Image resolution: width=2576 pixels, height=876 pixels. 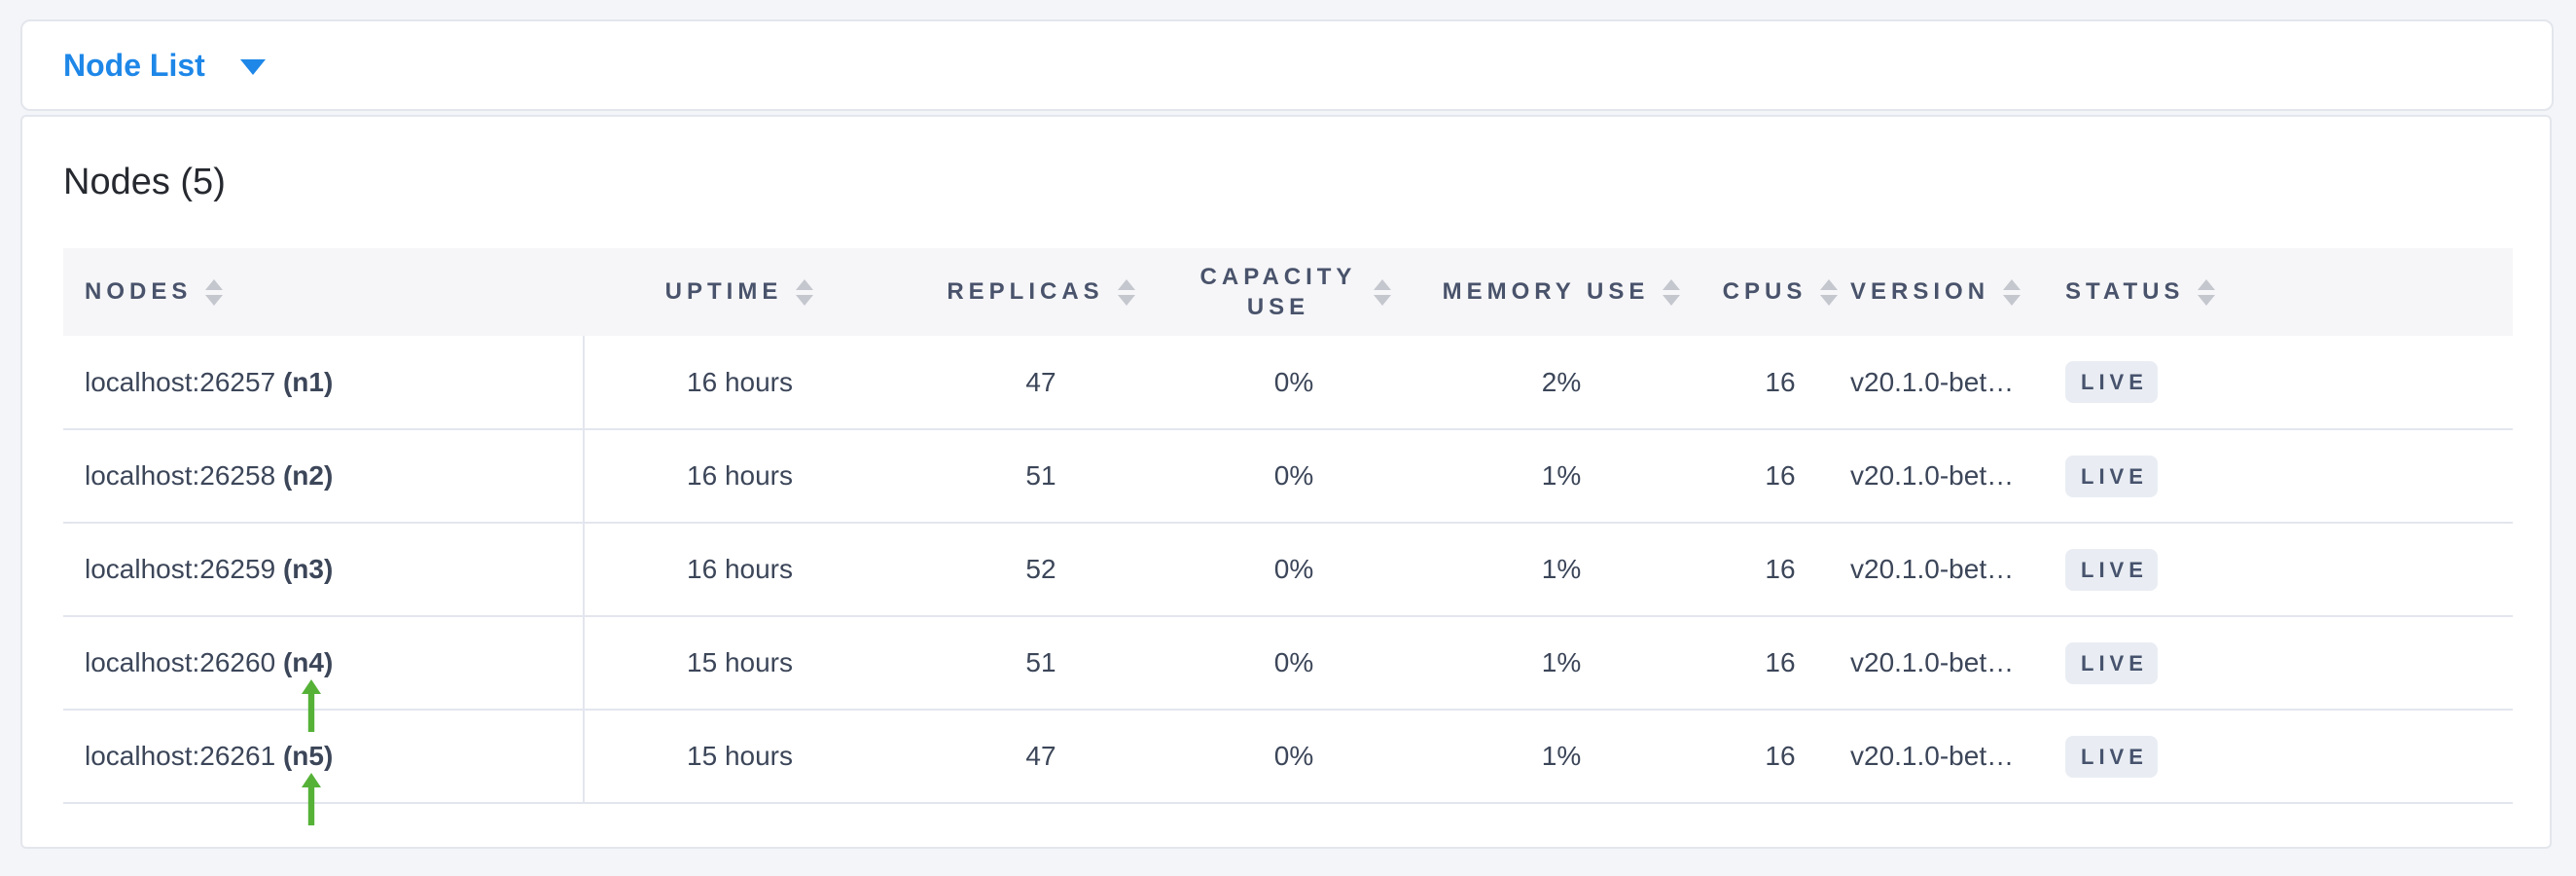 I want to click on column-header-label: NODES, so click(x=139, y=292).